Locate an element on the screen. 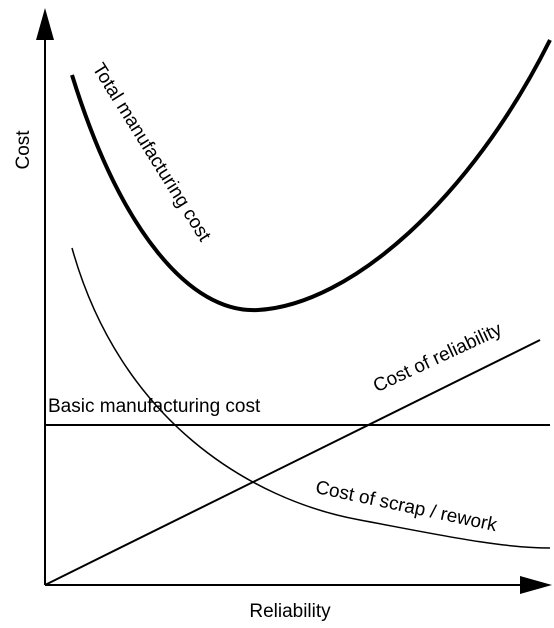 The height and width of the screenshot is (628, 554). curve-label: Total manufacturing cost is located at coordinates (151, 153).